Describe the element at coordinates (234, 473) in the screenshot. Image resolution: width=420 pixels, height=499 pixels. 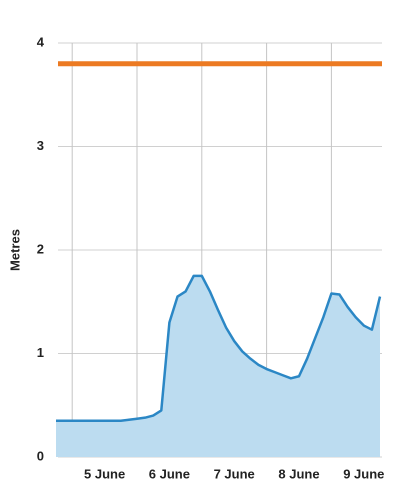
I see `x-tick-label: 7 June` at that location.